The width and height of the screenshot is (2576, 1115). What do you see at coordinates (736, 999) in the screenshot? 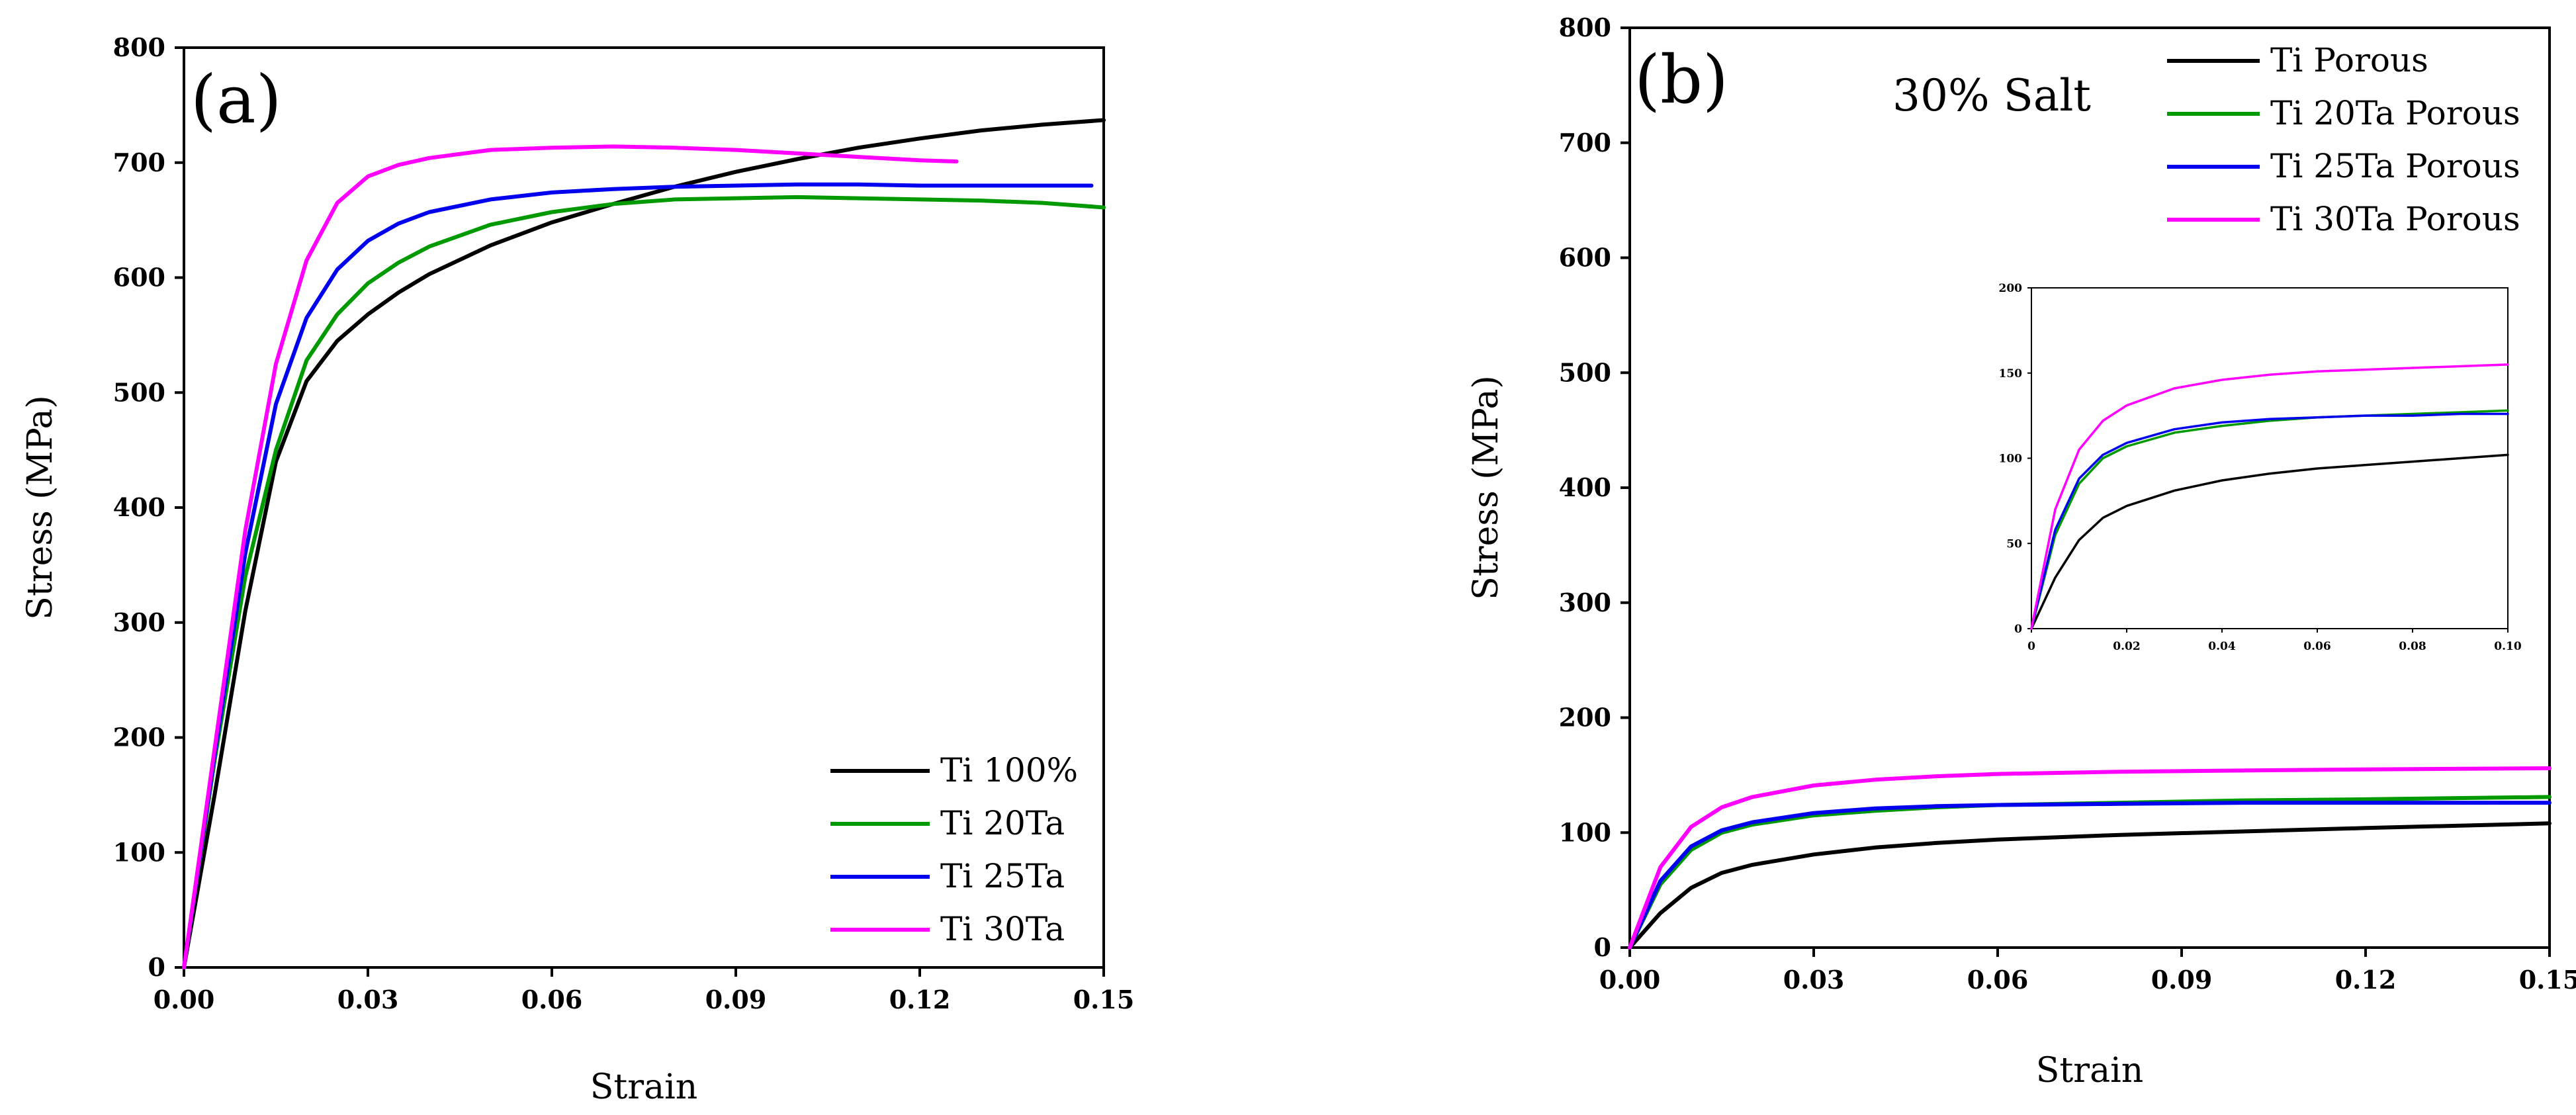
I see `panel-a-xtick-label: 0.09` at bounding box center [736, 999].